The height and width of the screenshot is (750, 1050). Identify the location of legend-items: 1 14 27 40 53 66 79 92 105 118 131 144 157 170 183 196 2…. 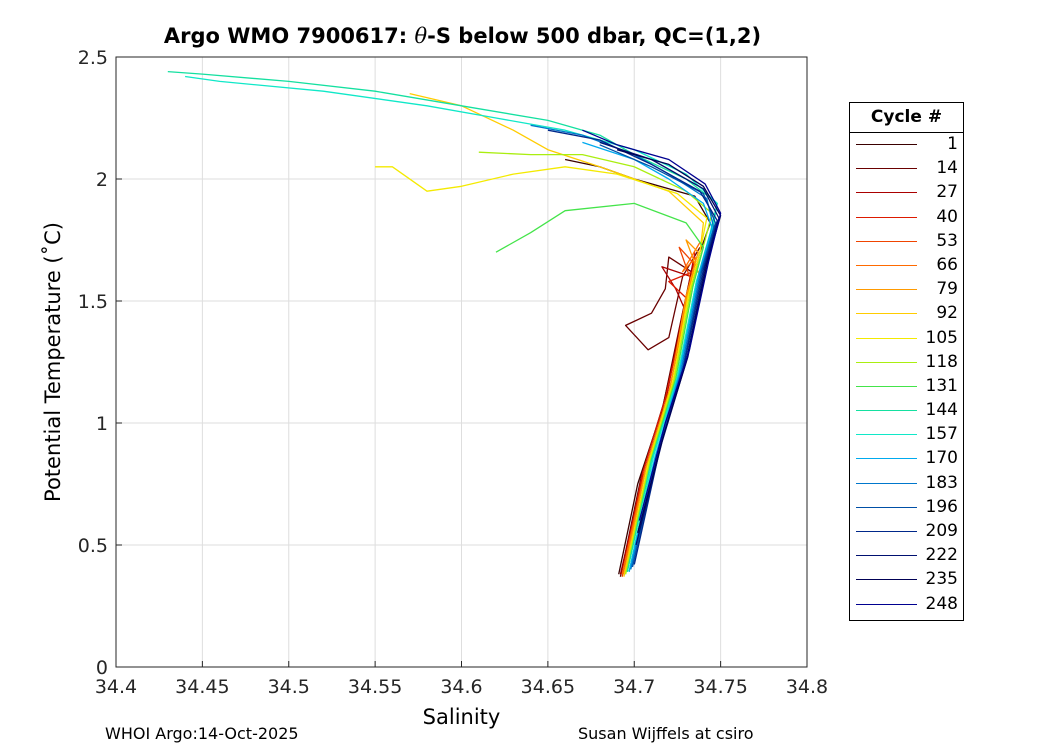
(906, 375).